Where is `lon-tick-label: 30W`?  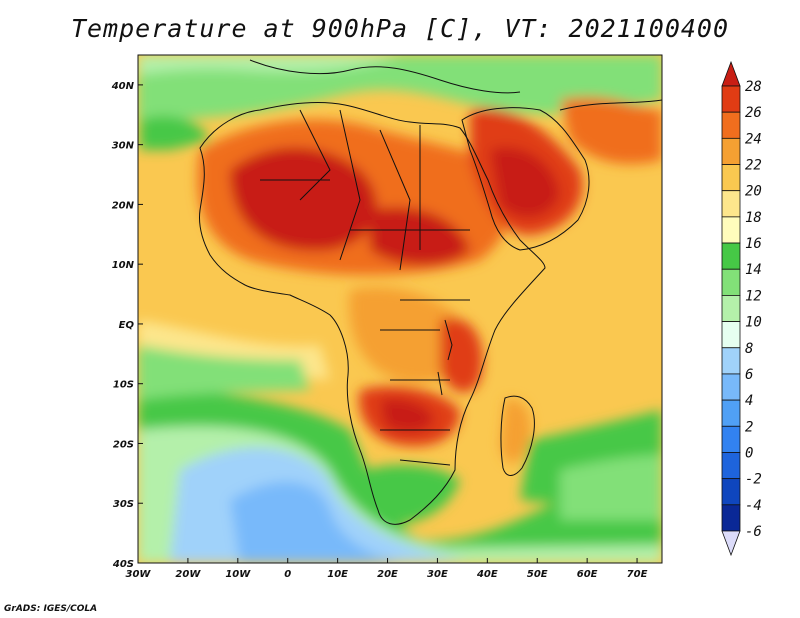 lon-tick-label: 30W is located at coordinates (139, 574).